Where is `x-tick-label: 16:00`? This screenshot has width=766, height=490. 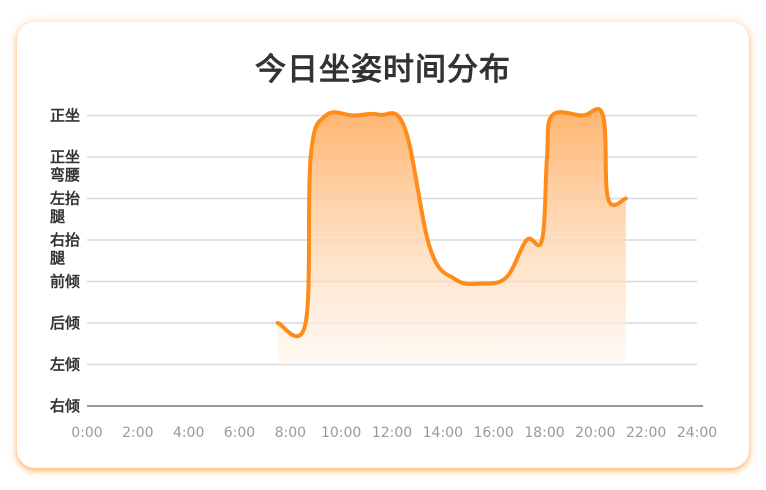 x-tick-label: 16:00 is located at coordinates (493, 433).